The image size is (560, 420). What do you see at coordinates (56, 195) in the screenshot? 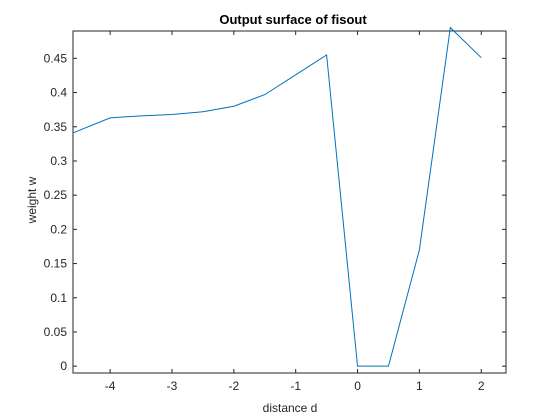
I see `y-tick-label: 0.25` at bounding box center [56, 195].